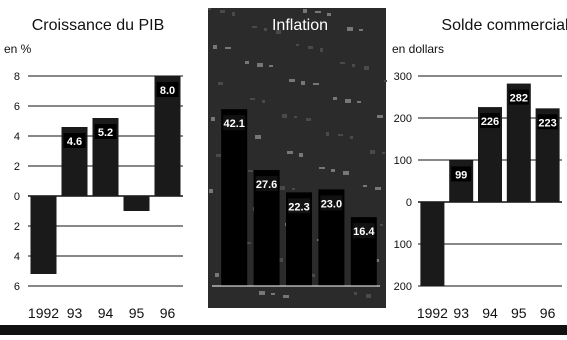  What do you see at coordinates (403, 77) in the screenshot?
I see `y-tick-label: 300` at bounding box center [403, 77].